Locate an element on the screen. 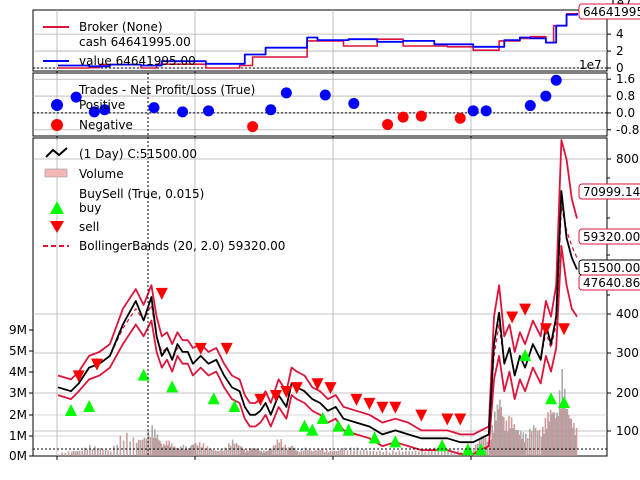 The image size is (640, 480). legend-value-label: value 64641995.00 is located at coordinates (137, 61).